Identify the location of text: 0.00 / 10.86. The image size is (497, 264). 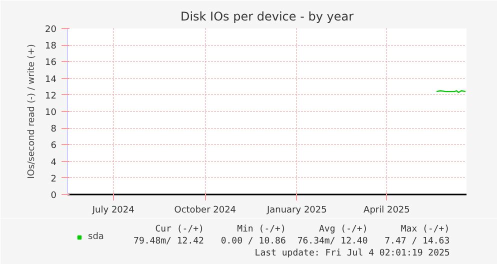
(253, 241).